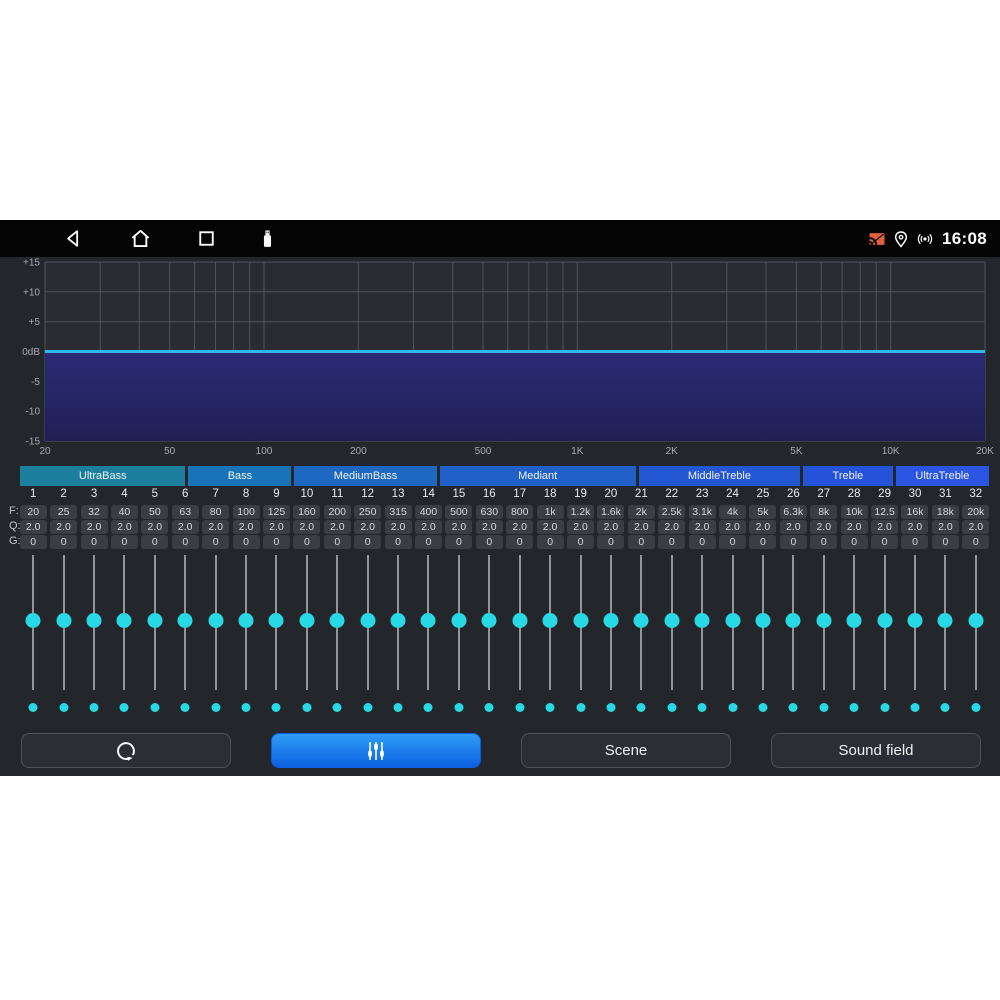  What do you see at coordinates (489, 511) in the screenshot?
I see `freq-box-16: 630` at bounding box center [489, 511].